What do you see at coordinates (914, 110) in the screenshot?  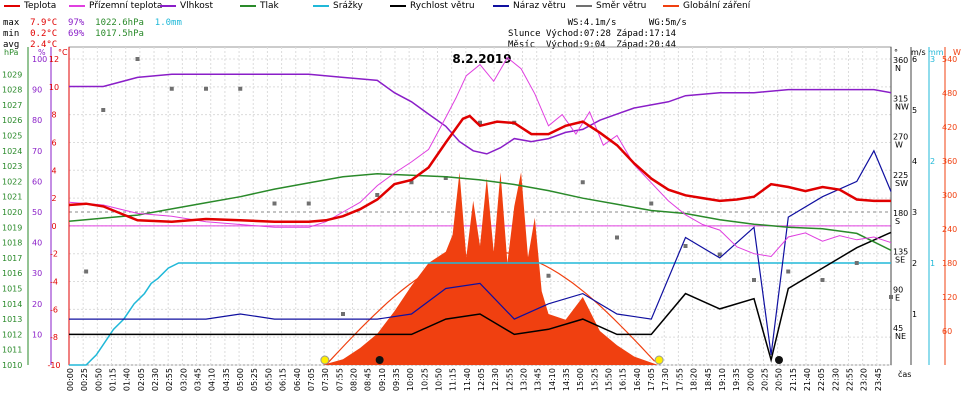 I see `wind-tick: 5` at bounding box center [914, 110].